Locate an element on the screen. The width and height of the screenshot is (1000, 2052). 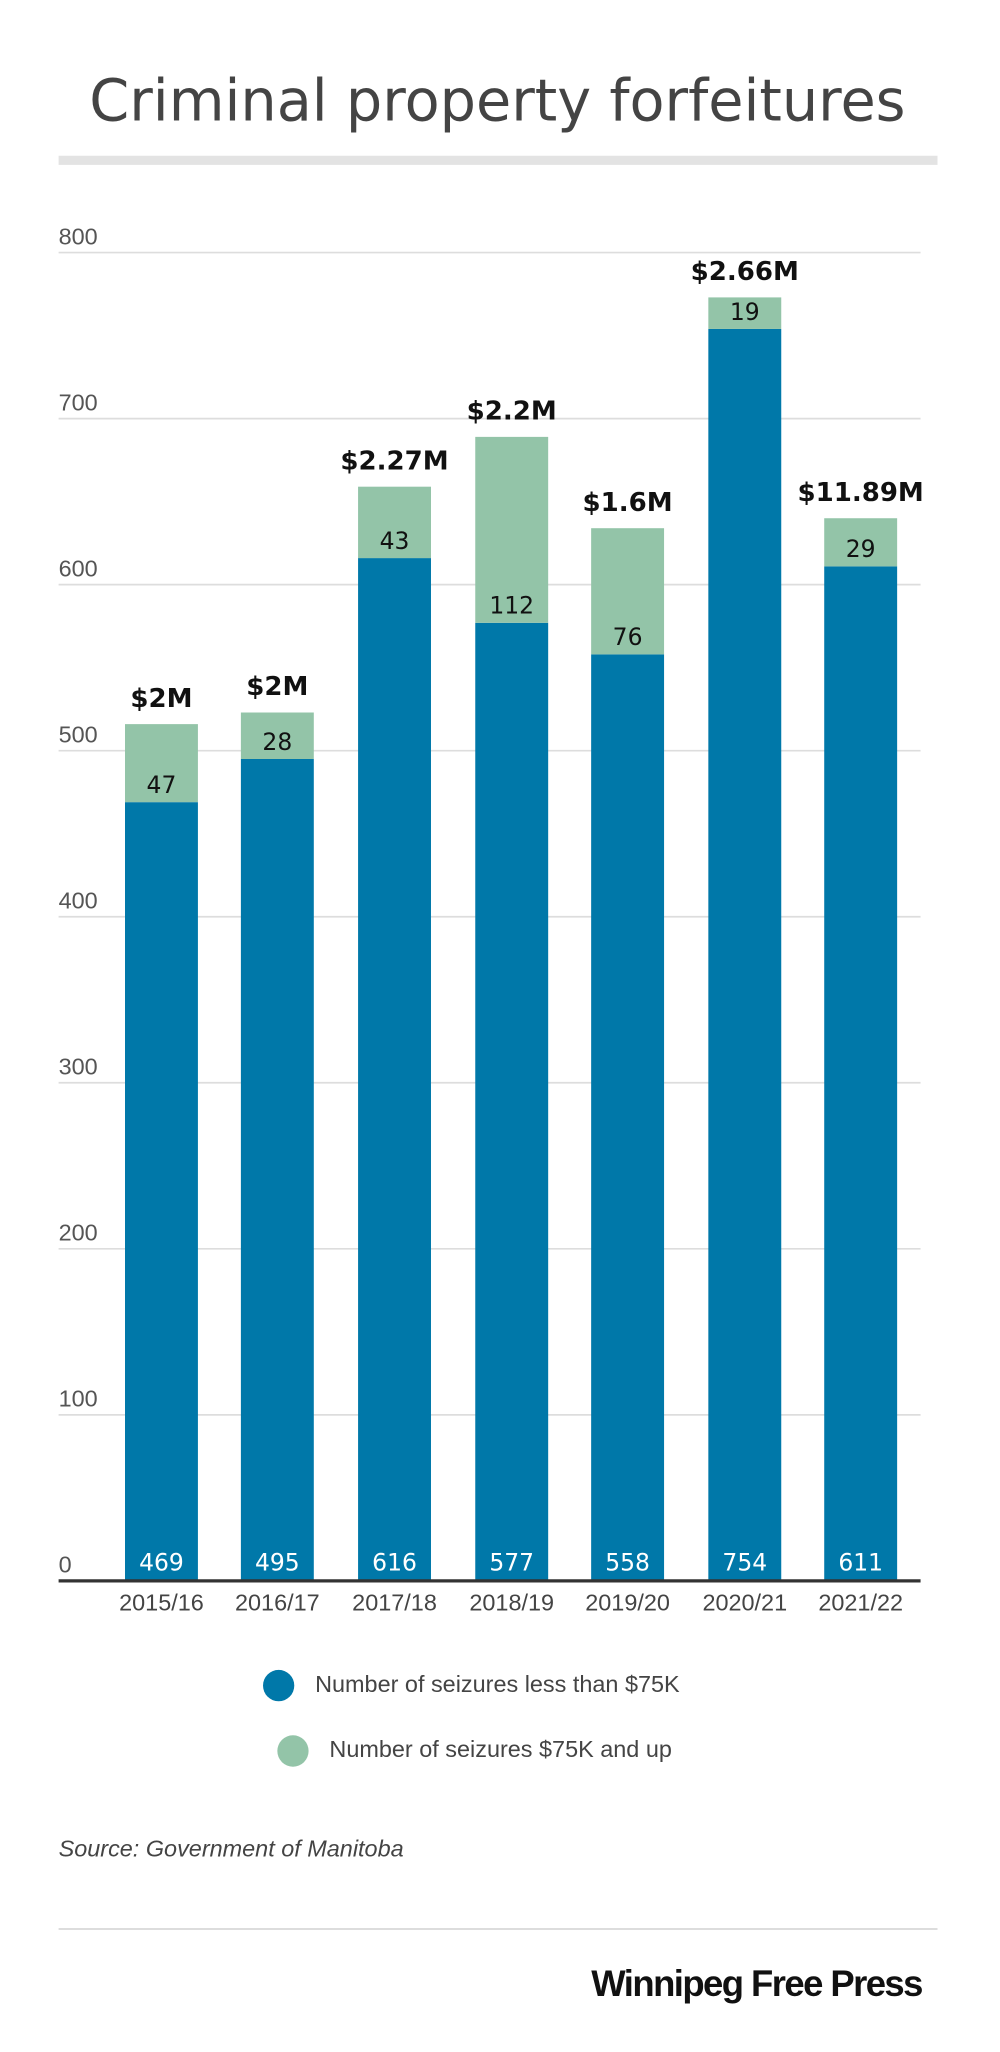
value-label: 112 is located at coordinates (511, 606).